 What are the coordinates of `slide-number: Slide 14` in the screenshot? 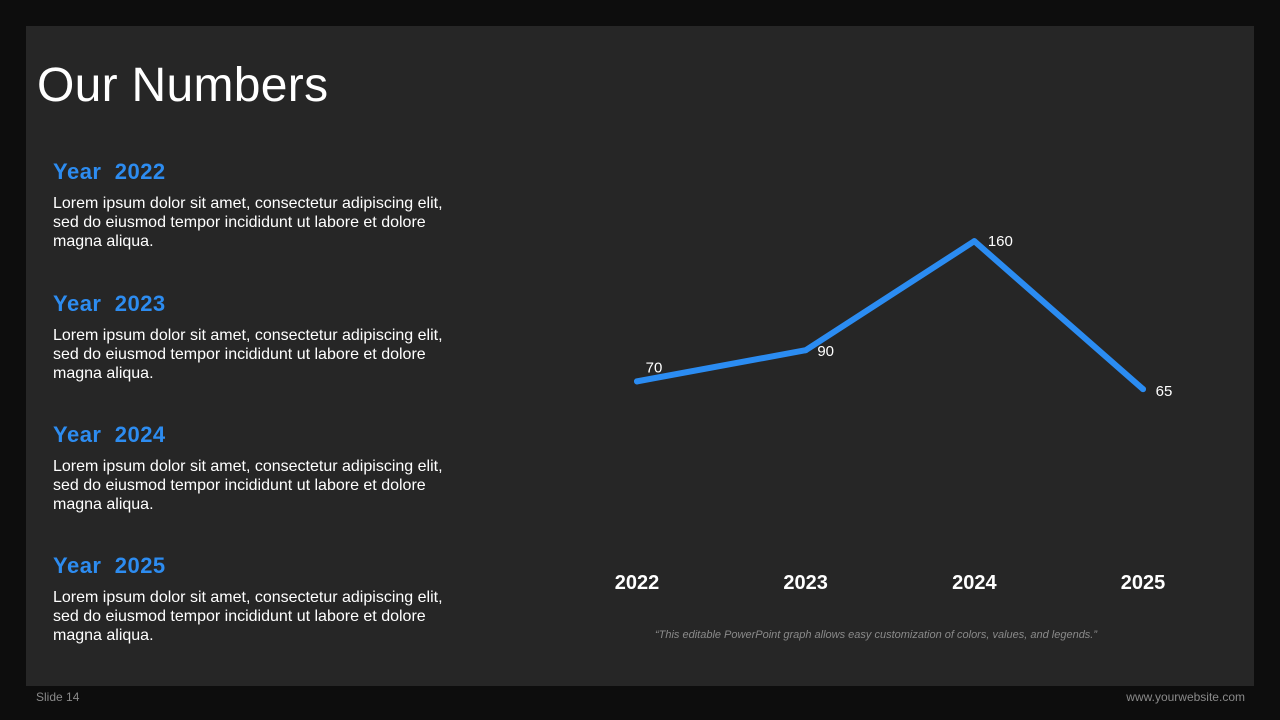 It's located at (58, 697).